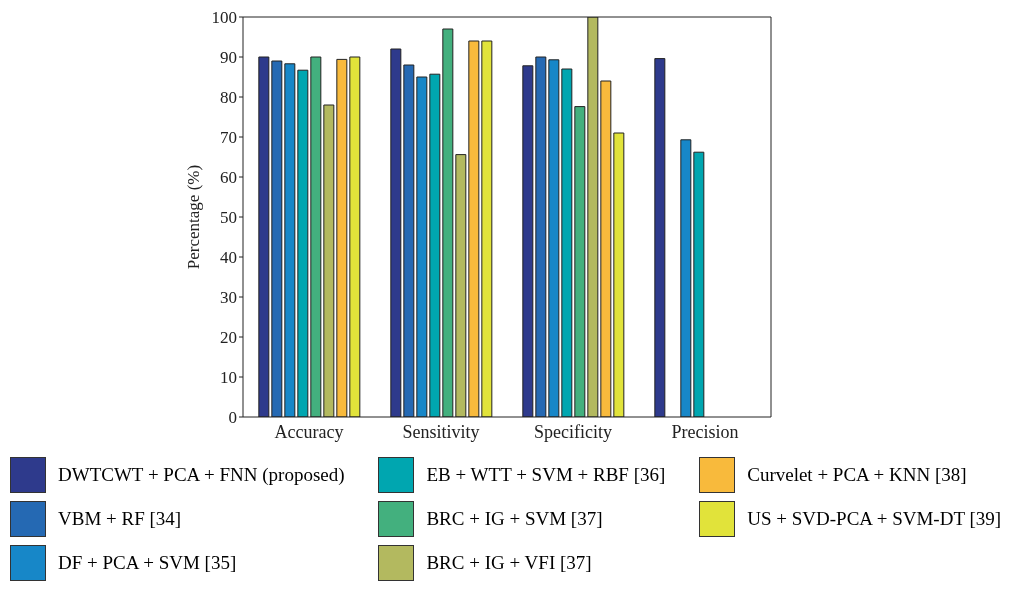 This screenshot has width=1031, height=605. What do you see at coordinates (509, 563) in the screenshot?
I see `legend-label: BRC + IG + VFI [37]` at bounding box center [509, 563].